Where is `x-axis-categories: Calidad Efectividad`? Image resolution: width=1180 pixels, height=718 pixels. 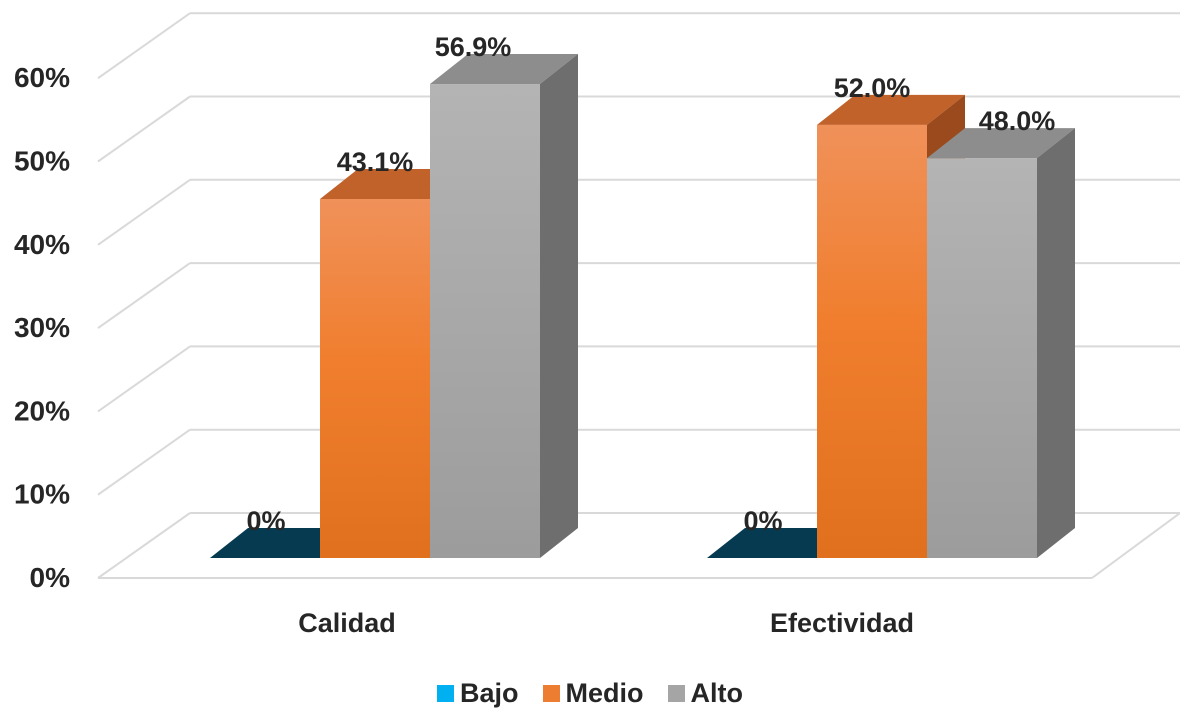
x-axis-categories: Calidad Efectividad is located at coordinates (606, 623).